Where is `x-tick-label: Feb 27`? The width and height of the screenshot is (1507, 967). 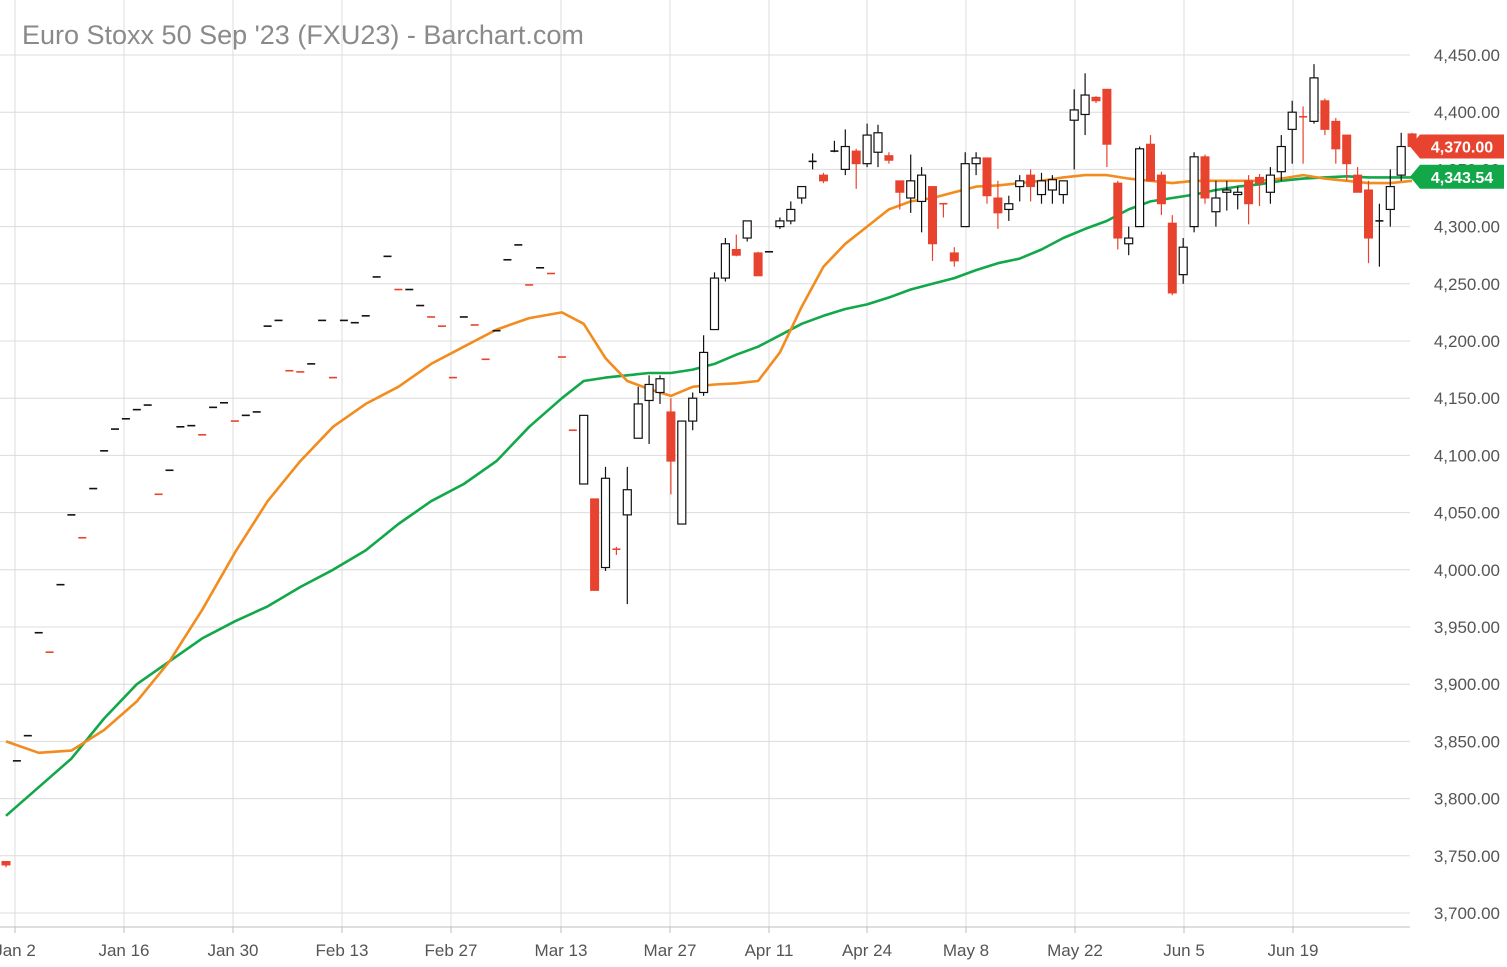
x-tick-label: Feb 27 is located at coordinates (451, 950).